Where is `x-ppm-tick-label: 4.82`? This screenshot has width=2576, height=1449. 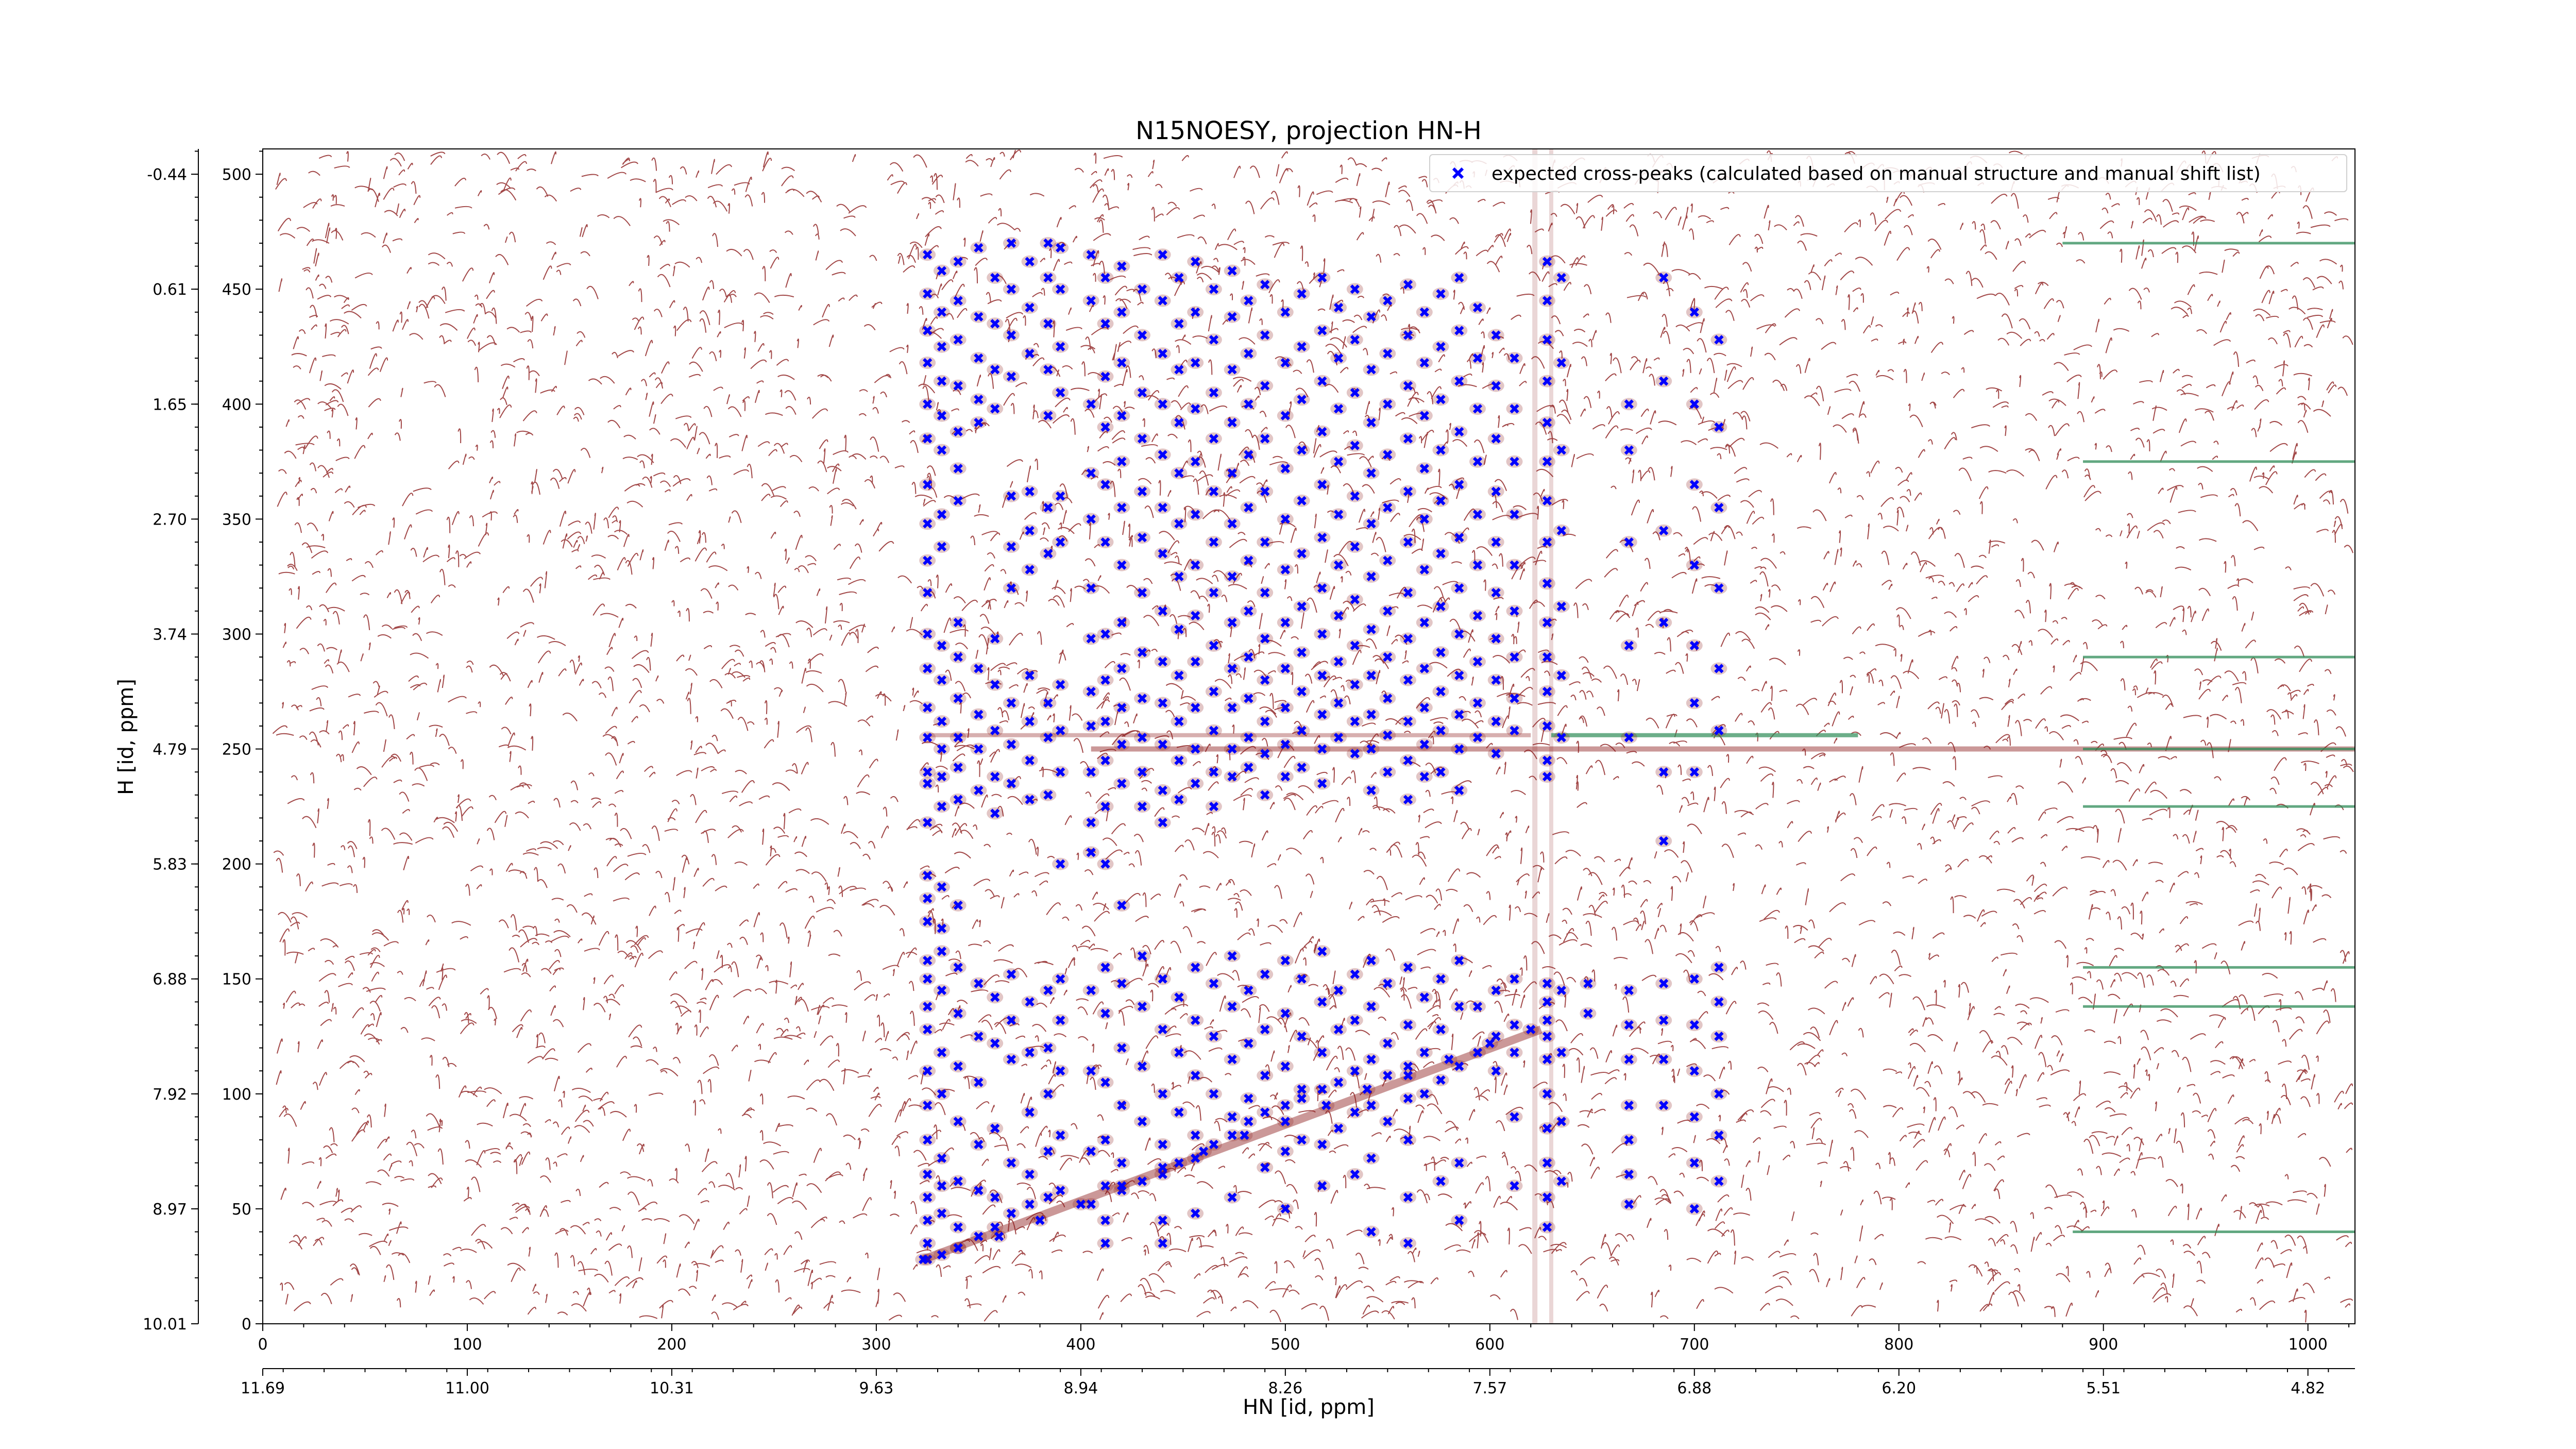 x-ppm-tick-label: 4.82 is located at coordinates (2308, 1388).